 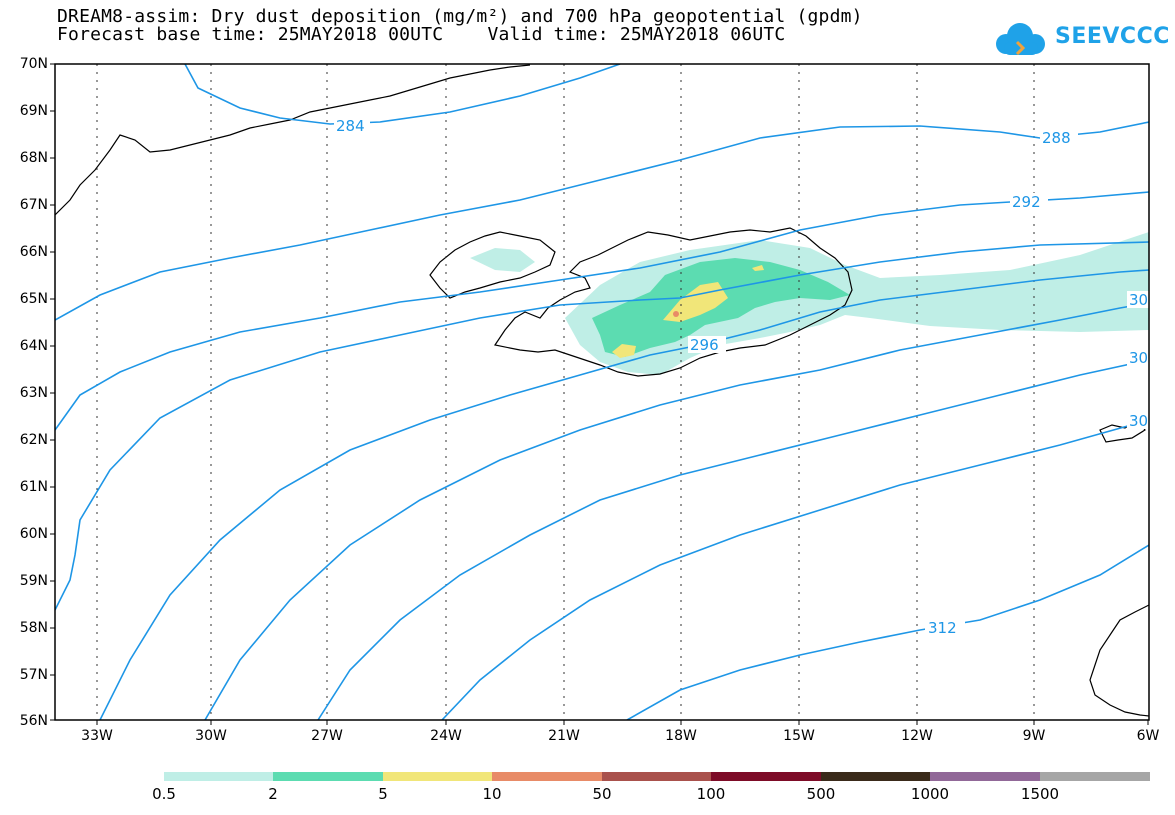 What do you see at coordinates (1119, 660) in the screenshot?
I see `scotland-coastline` at bounding box center [1119, 660].